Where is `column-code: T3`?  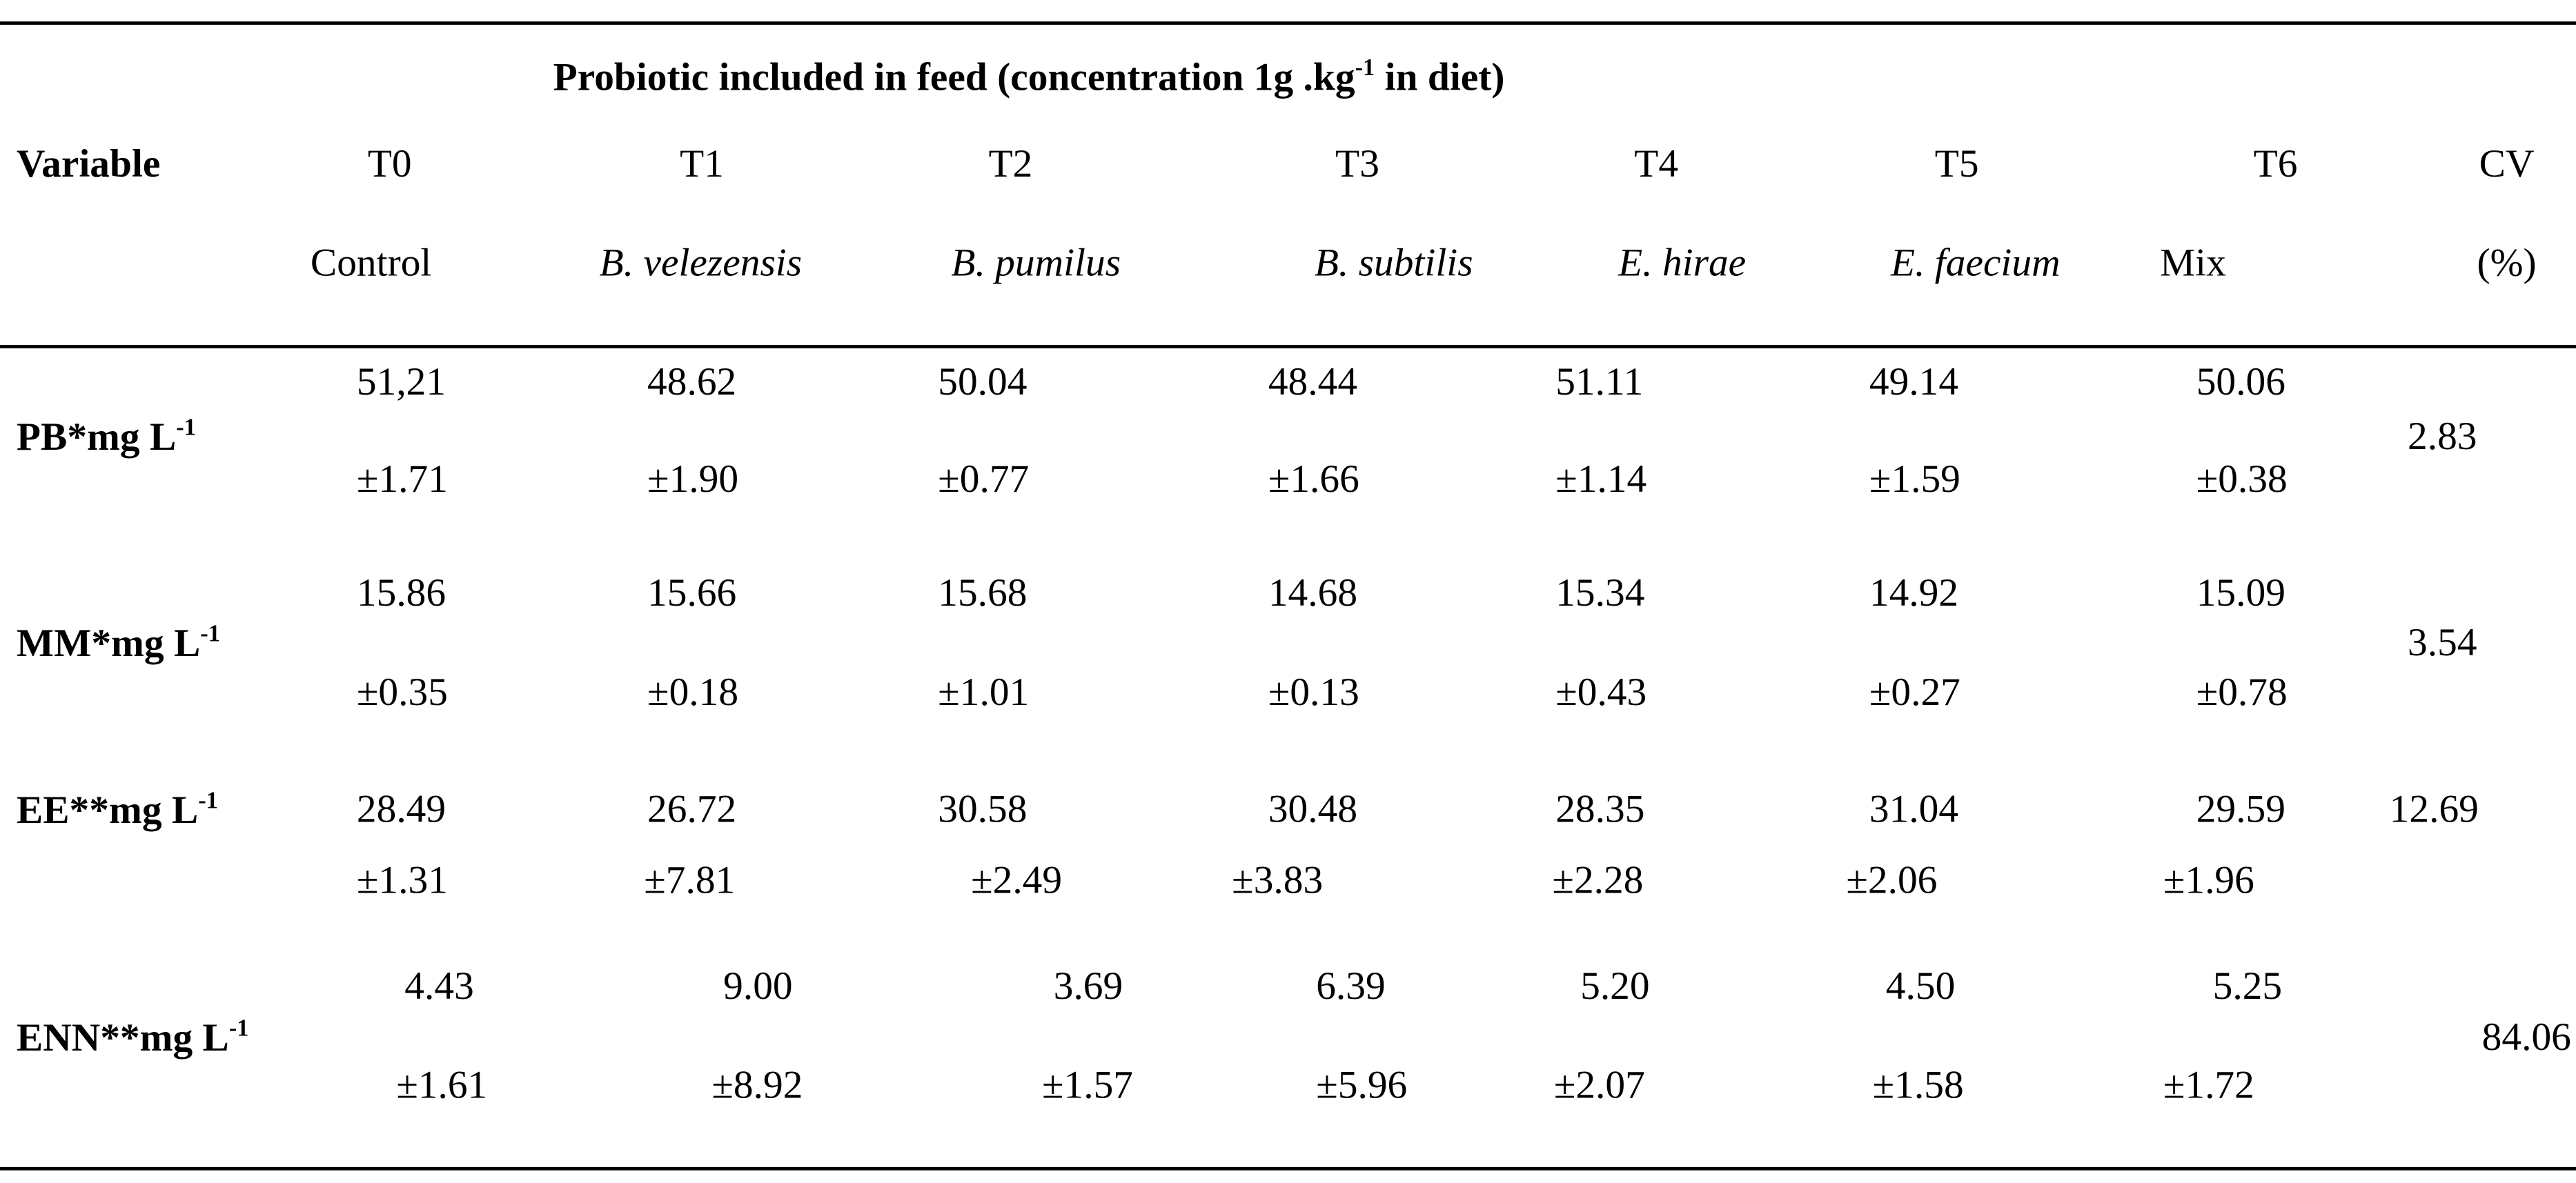
column-code: T3 is located at coordinates (1357, 165).